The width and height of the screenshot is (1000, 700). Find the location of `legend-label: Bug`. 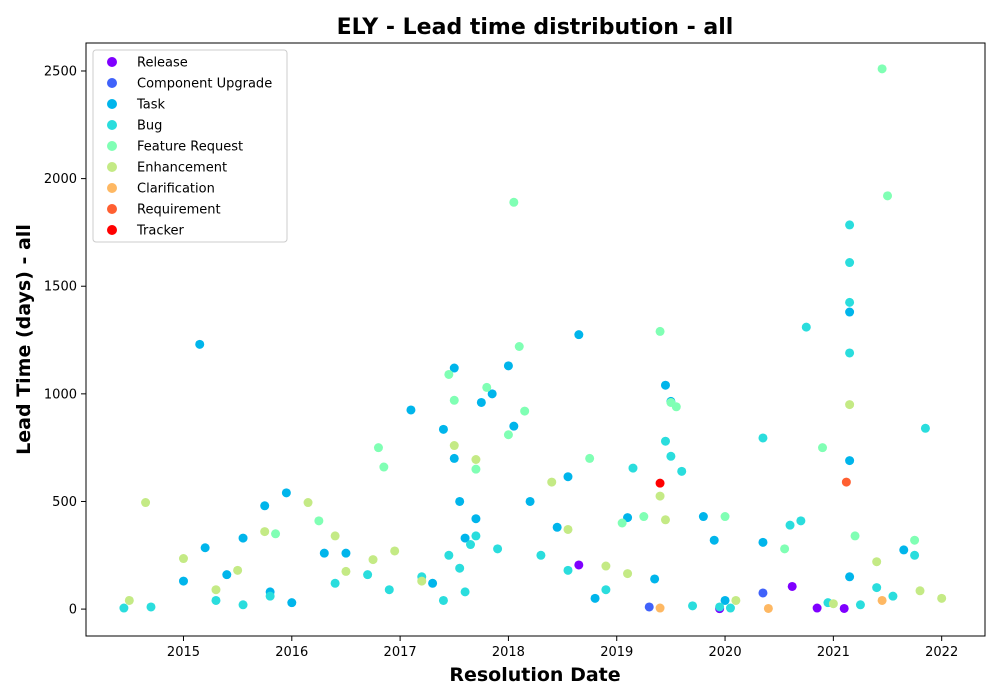

legend-label: Bug is located at coordinates (149, 126).